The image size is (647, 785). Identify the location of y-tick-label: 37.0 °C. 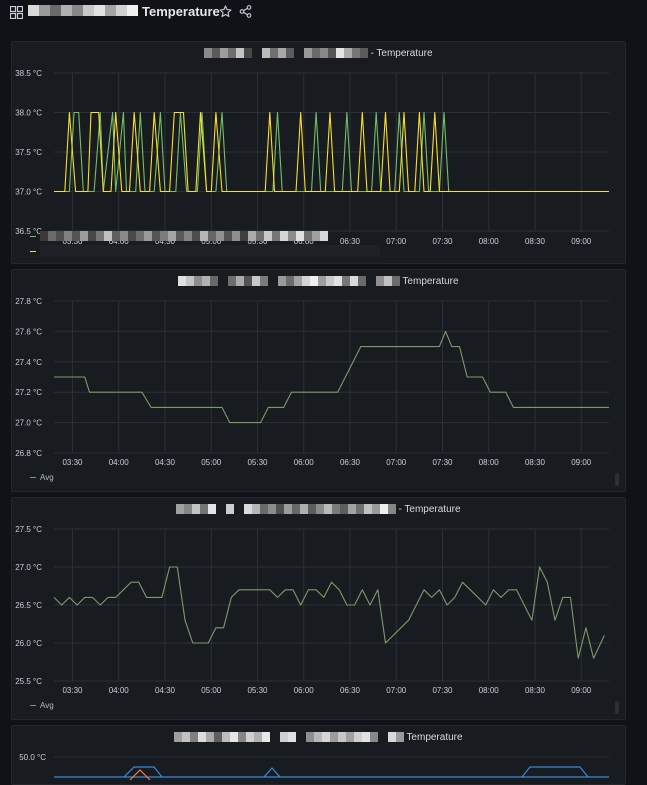
(28, 192).